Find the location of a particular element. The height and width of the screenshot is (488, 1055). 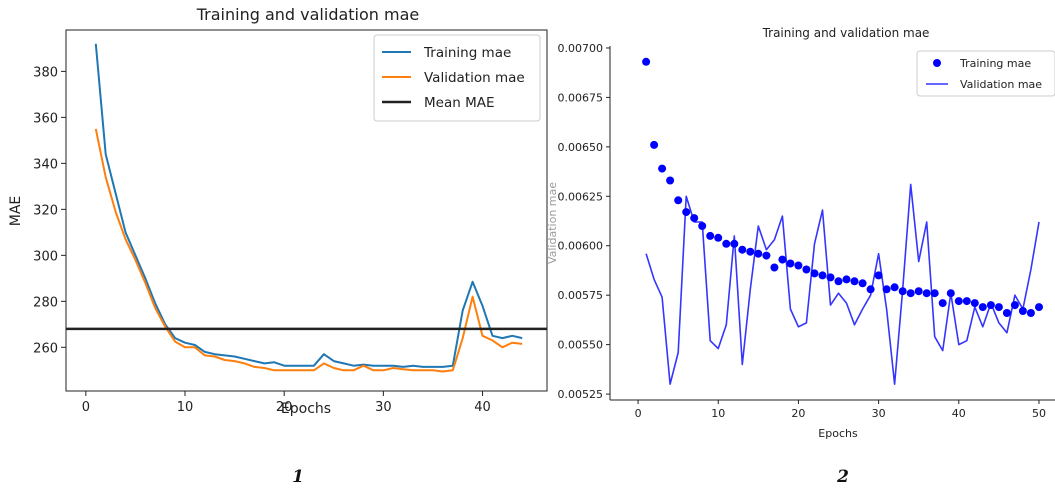

chart-1-y-axis-label: MAE is located at coordinates (16, 211).